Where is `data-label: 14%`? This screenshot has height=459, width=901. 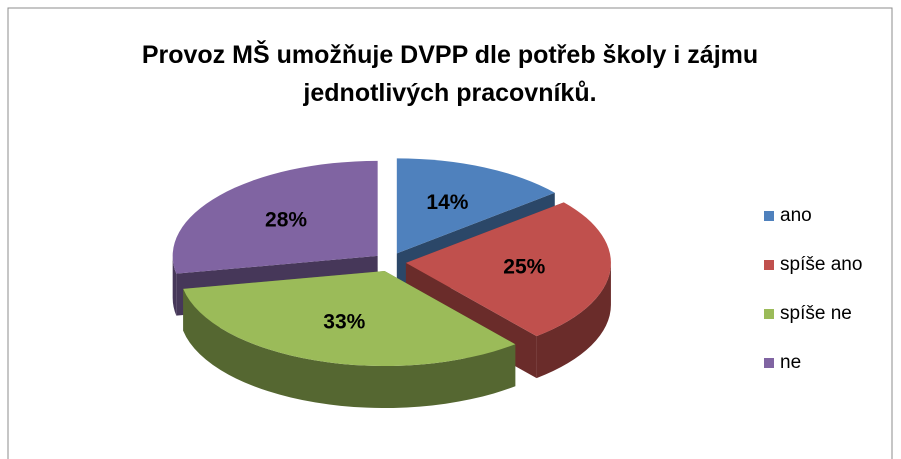 data-label: 14% is located at coordinates (447, 202).